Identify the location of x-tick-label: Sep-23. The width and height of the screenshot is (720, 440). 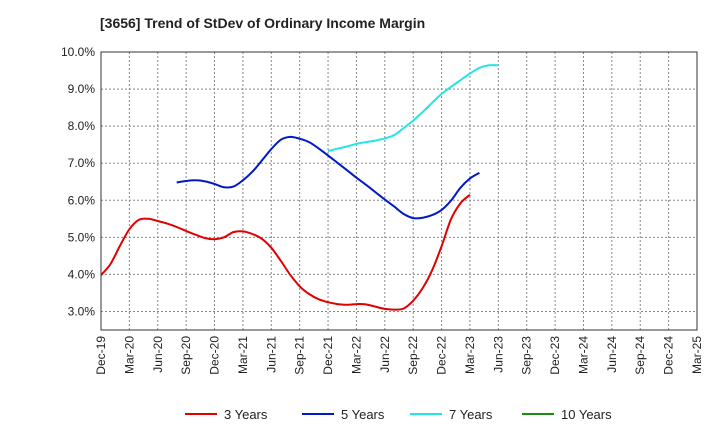
(527, 355).